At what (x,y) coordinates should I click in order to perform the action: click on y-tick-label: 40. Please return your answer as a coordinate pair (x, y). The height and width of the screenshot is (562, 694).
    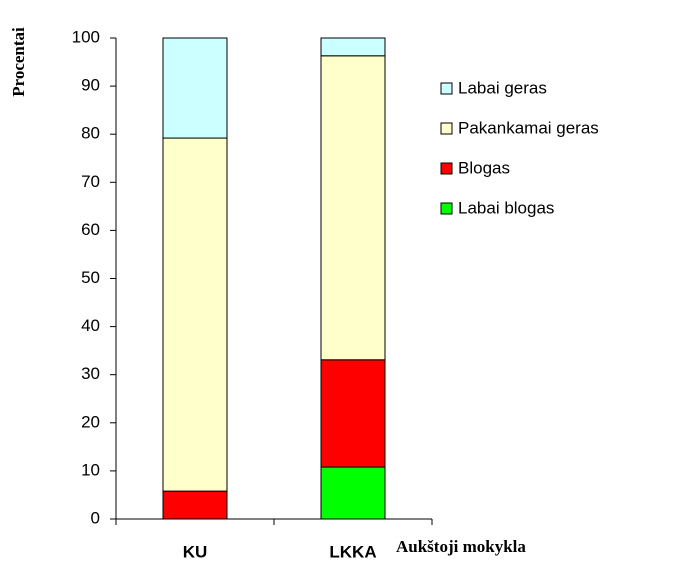
    Looking at the image, I should click on (90, 325).